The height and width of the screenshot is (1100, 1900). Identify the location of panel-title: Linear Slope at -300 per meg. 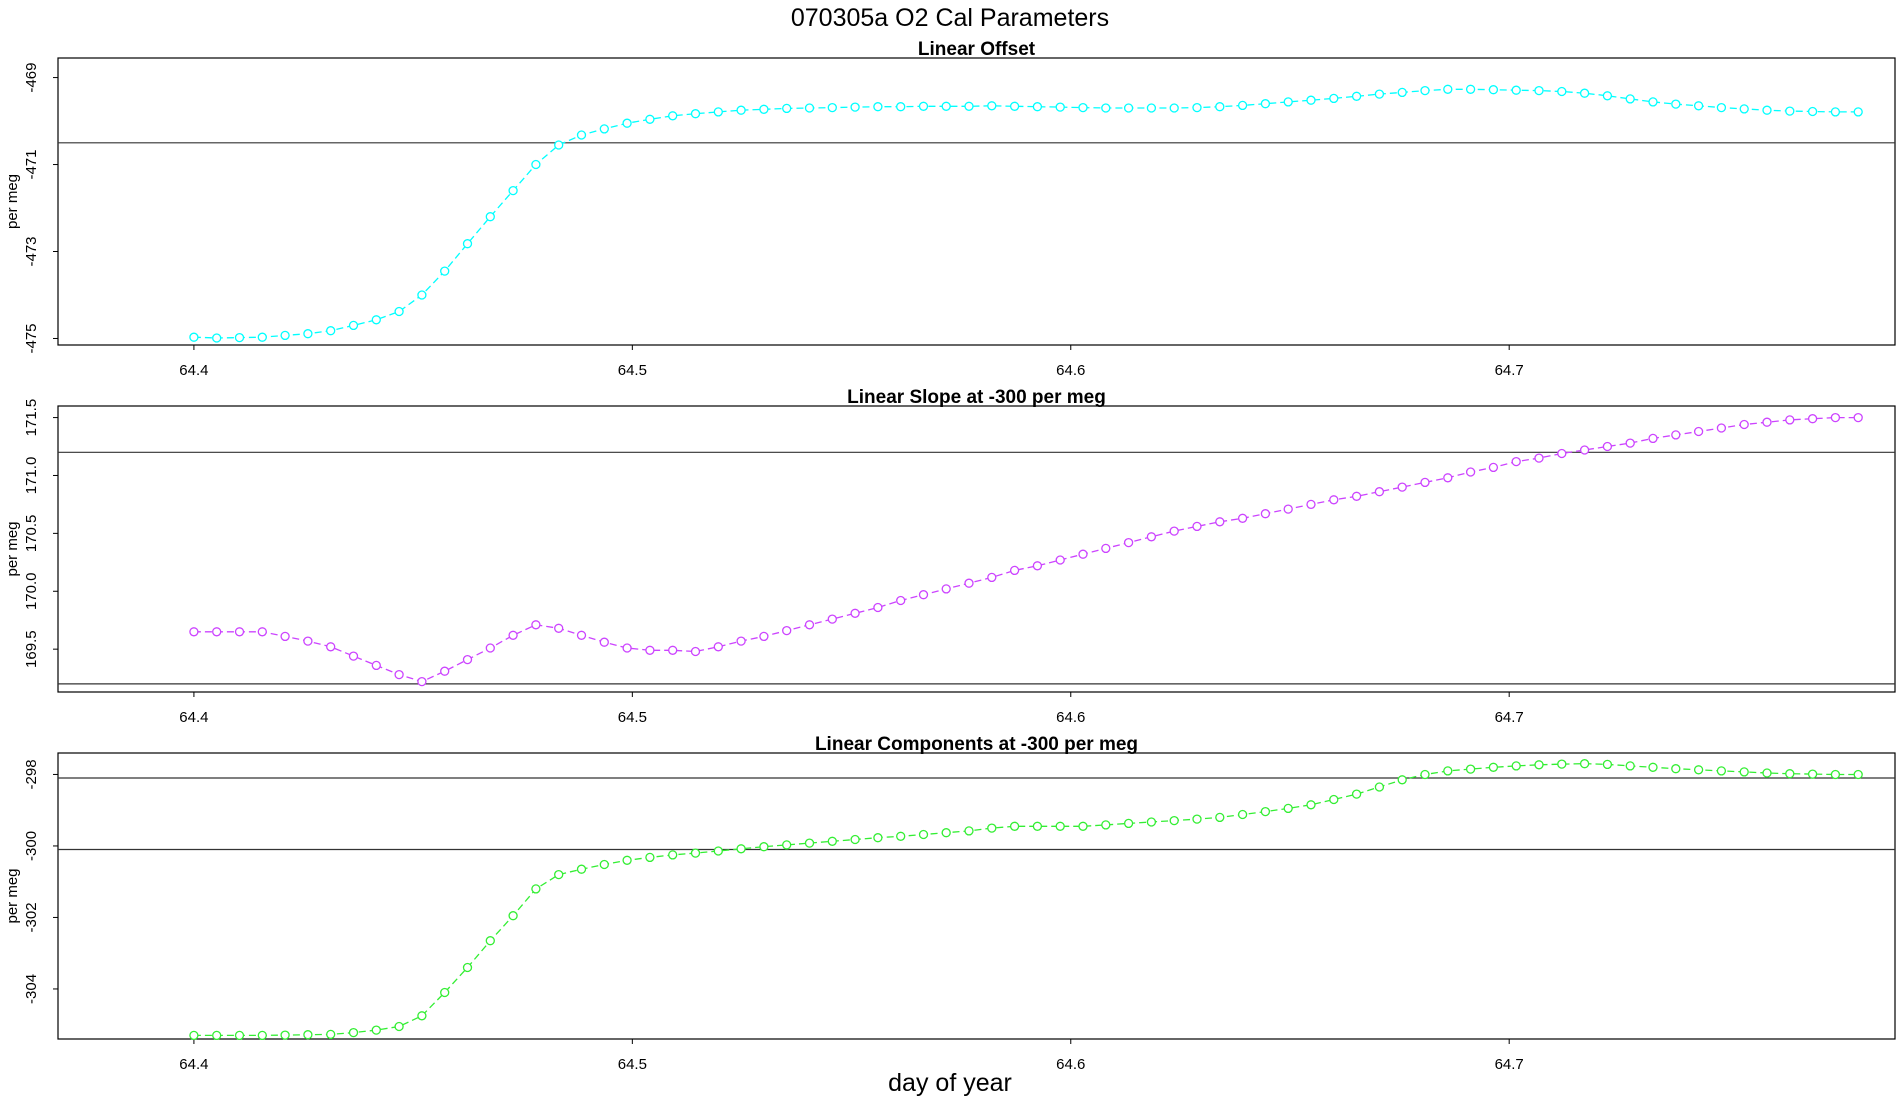
(976, 397).